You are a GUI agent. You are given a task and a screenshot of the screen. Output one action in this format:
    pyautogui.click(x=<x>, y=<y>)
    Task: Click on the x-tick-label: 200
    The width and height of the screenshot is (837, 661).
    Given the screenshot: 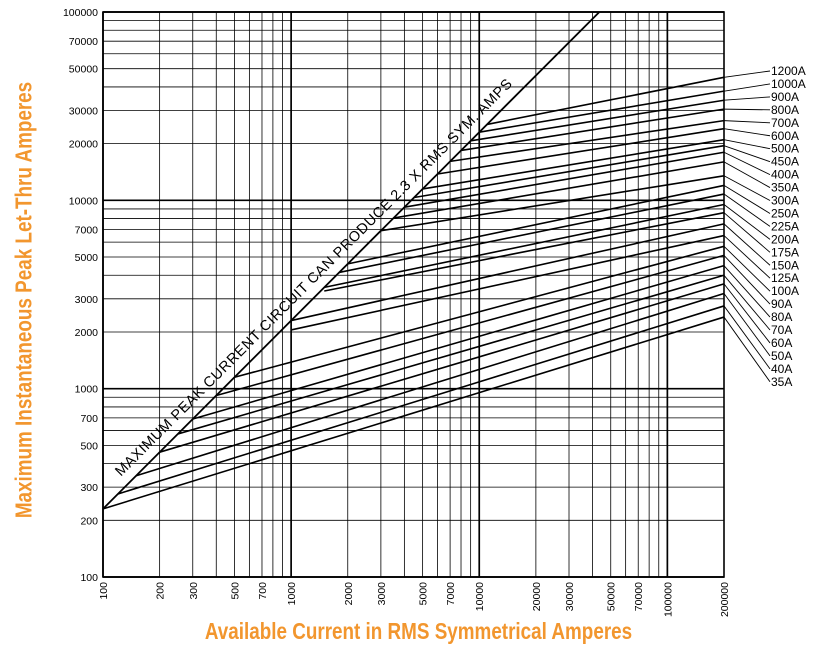 What is the action you would take?
    pyautogui.click(x=161, y=591)
    